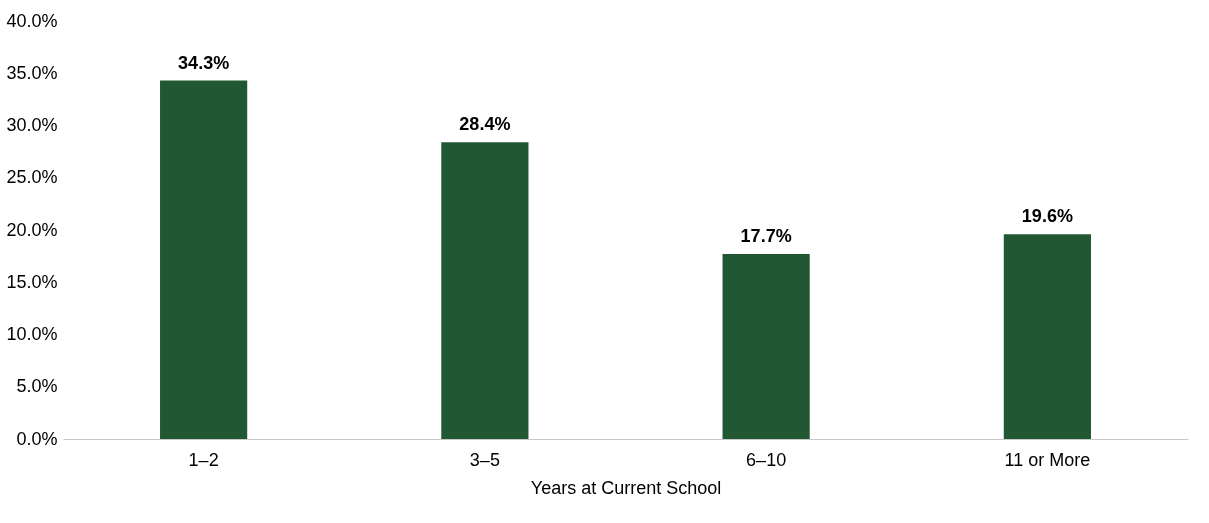  What do you see at coordinates (37, 386) in the screenshot?
I see `y-tick-label: 5.0%` at bounding box center [37, 386].